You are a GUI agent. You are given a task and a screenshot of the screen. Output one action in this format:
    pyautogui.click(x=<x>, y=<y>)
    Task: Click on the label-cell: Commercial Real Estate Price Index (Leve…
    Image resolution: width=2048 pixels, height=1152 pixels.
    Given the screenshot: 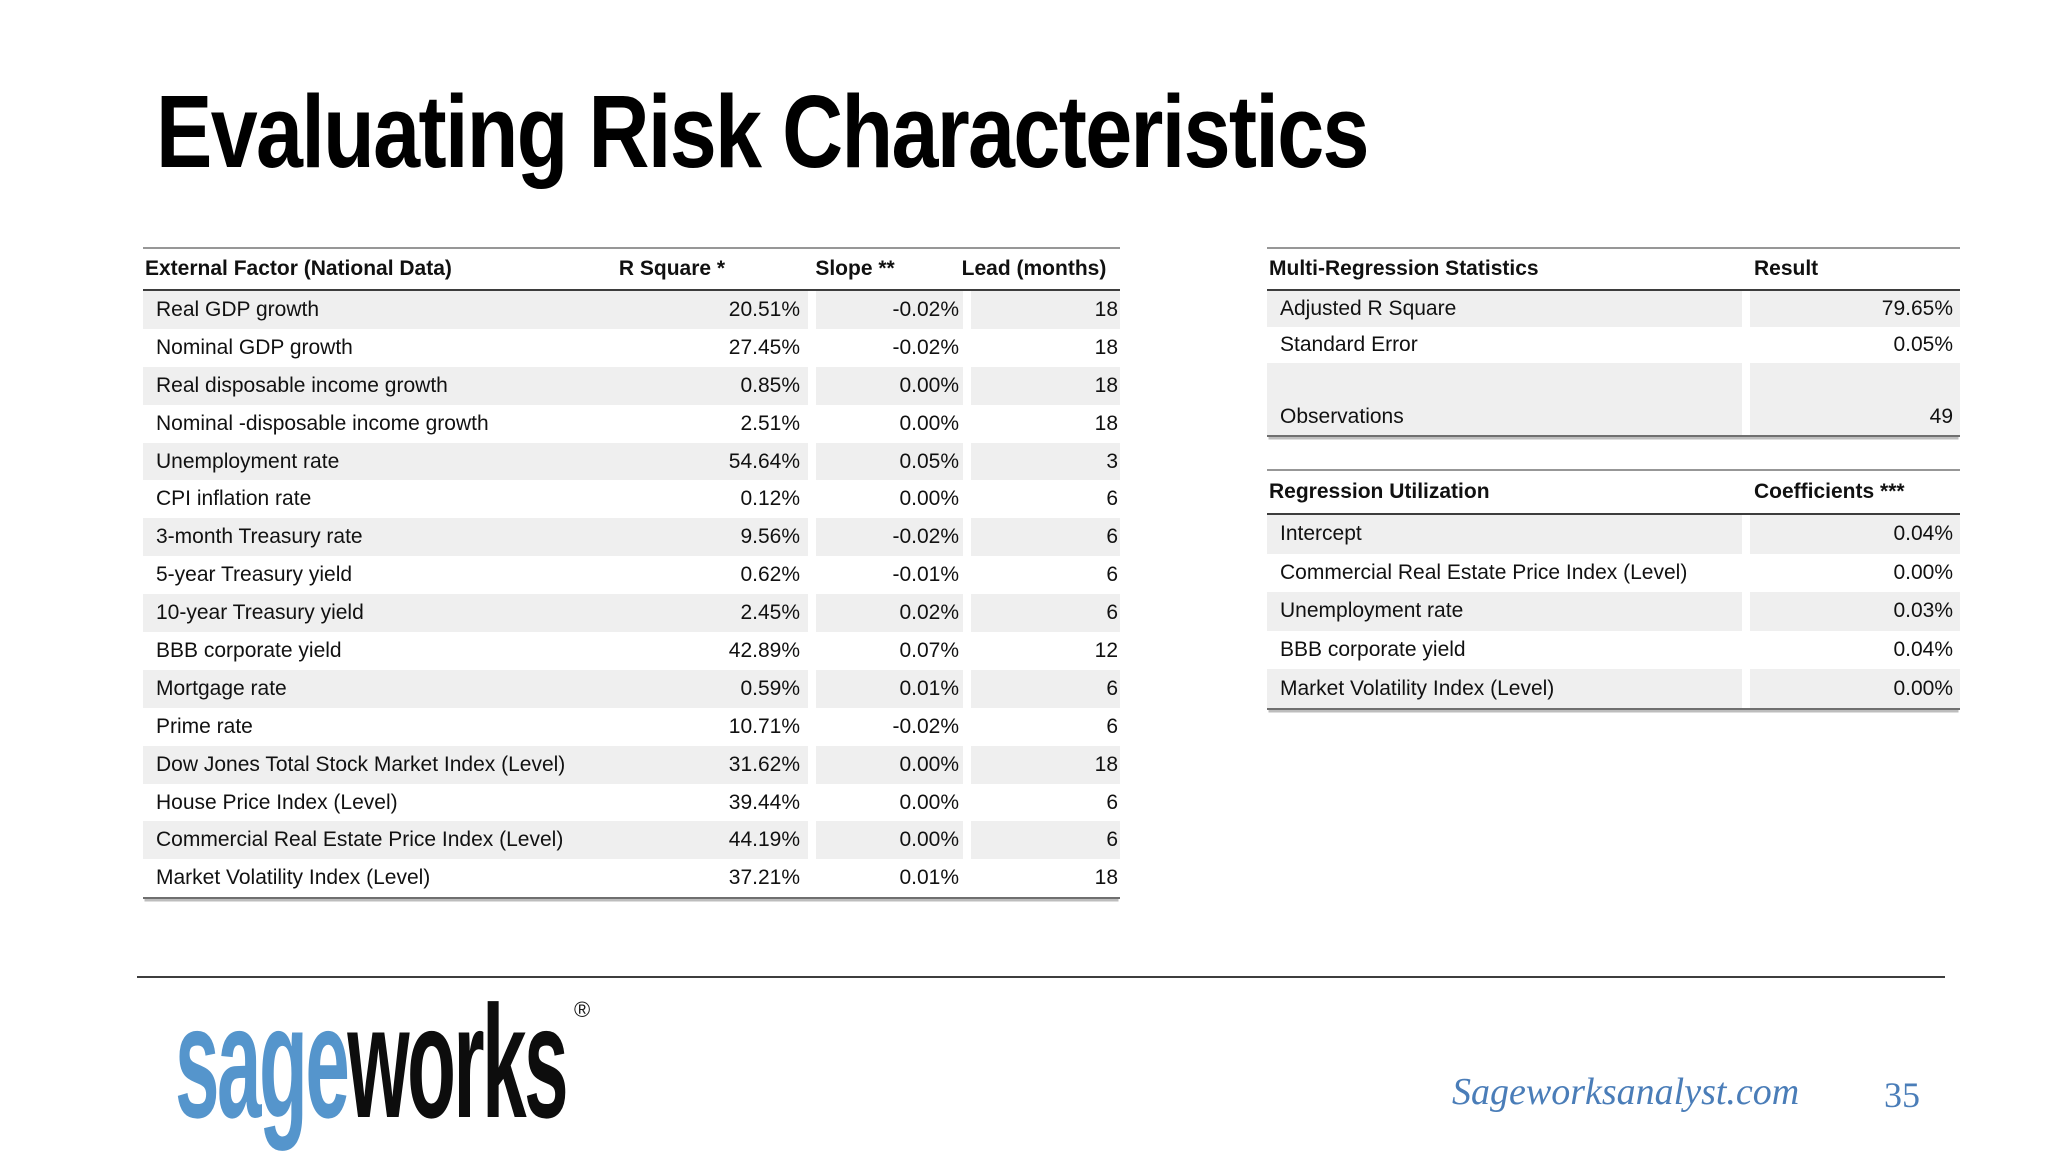 What is the action you would take?
    pyautogui.click(x=1484, y=572)
    